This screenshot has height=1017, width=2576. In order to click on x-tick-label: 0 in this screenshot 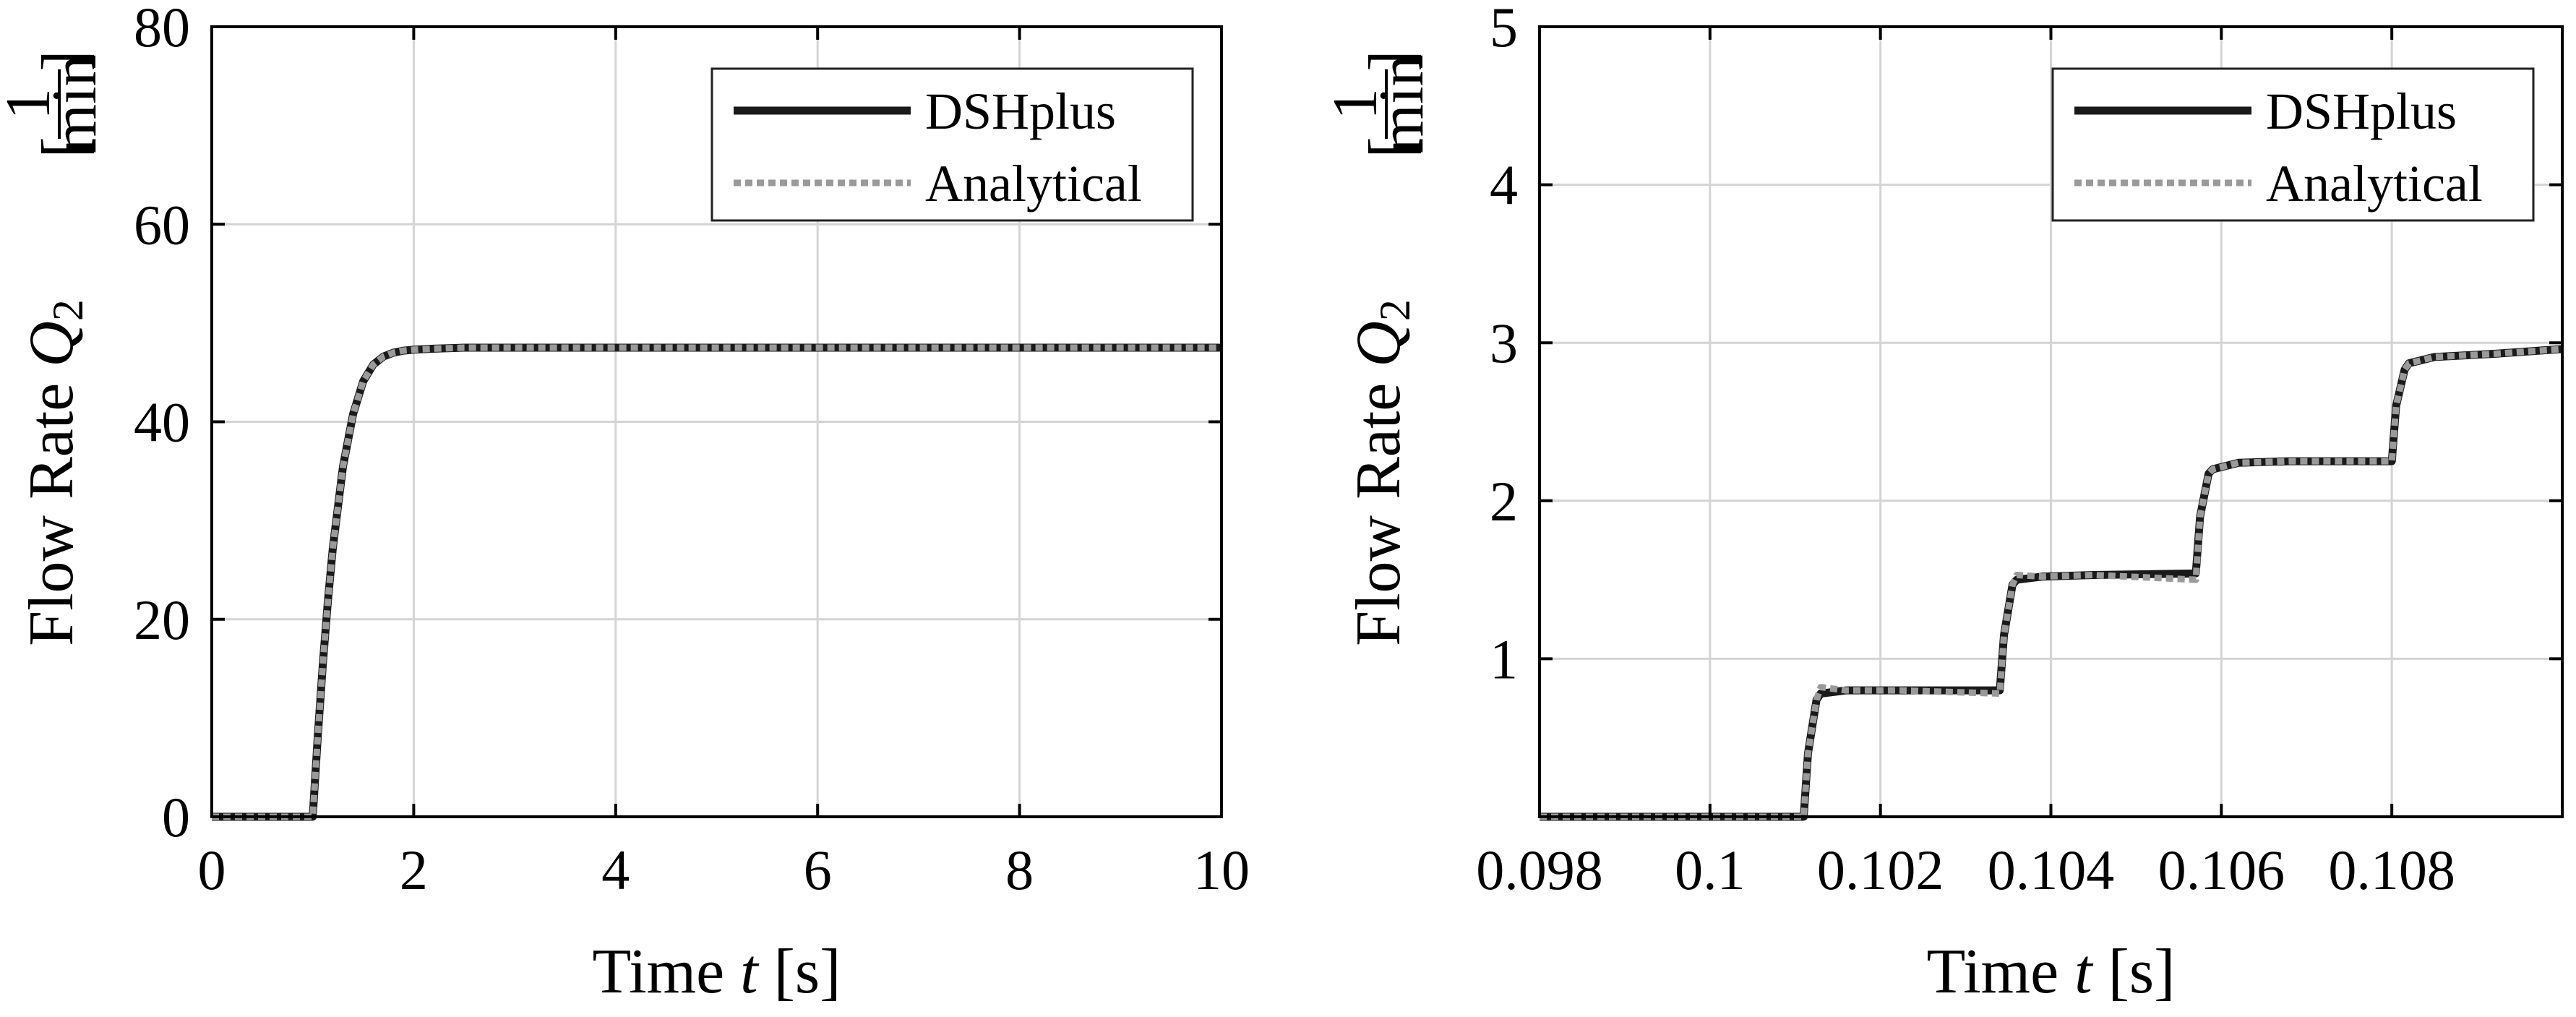, I will do `click(212, 869)`.